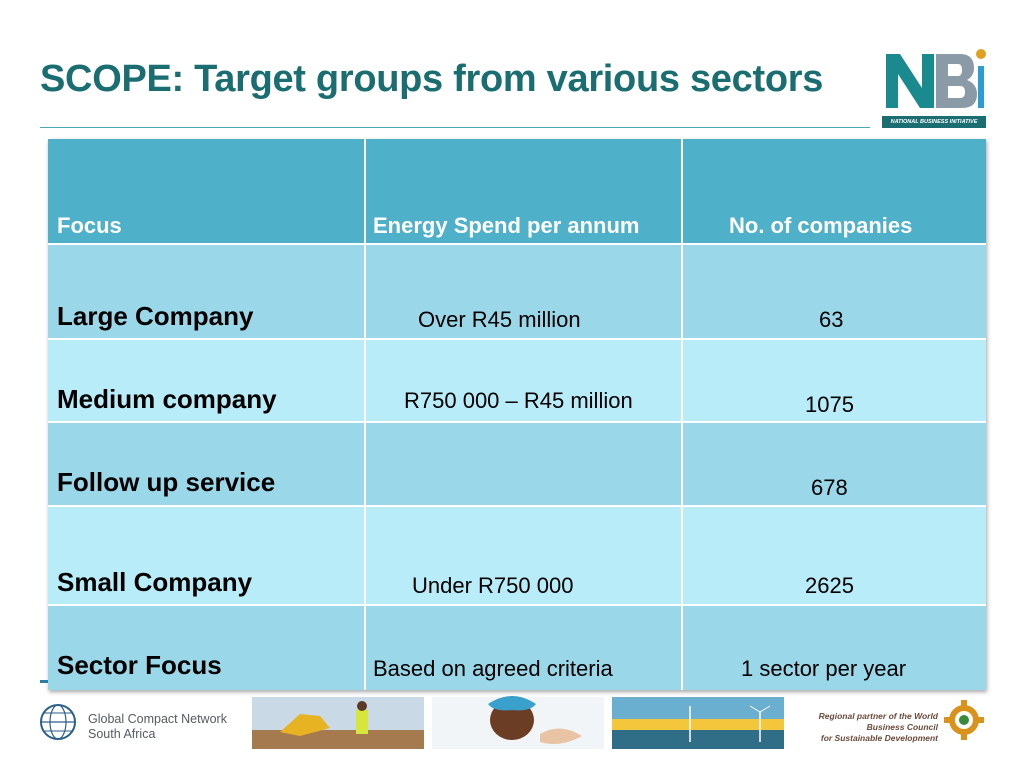 The image size is (1024, 768). I want to click on table-row-large: Large Company, so click(207, 292).